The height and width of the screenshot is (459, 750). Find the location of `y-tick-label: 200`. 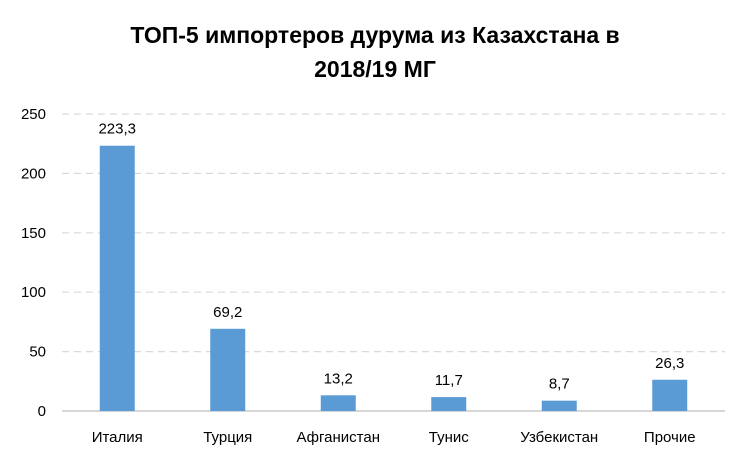

y-tick-label: 200 is located at coordinates (33, 173).